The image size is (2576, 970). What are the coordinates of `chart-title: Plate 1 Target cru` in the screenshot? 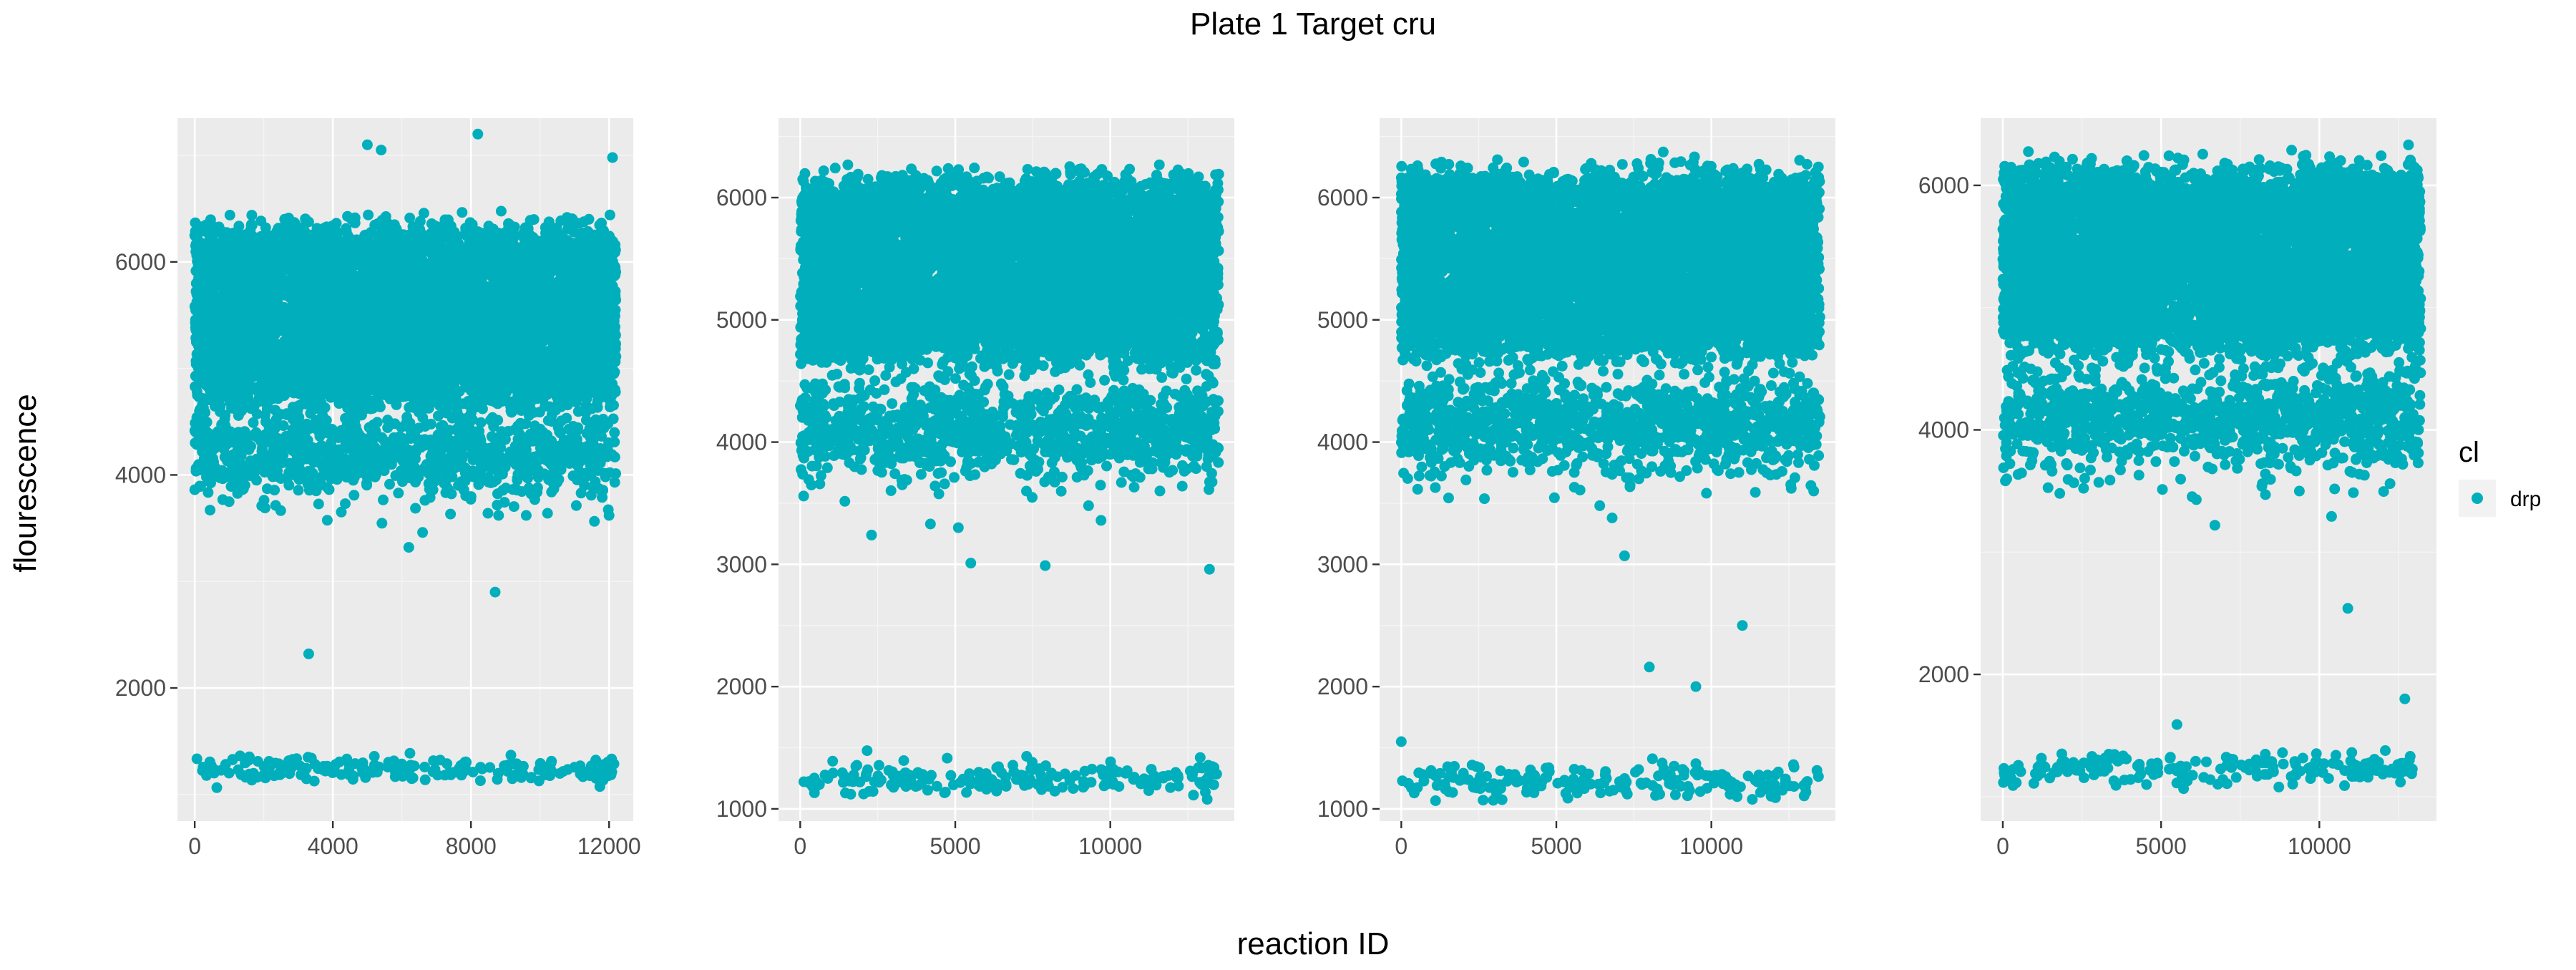 It's located at (1313, 24).